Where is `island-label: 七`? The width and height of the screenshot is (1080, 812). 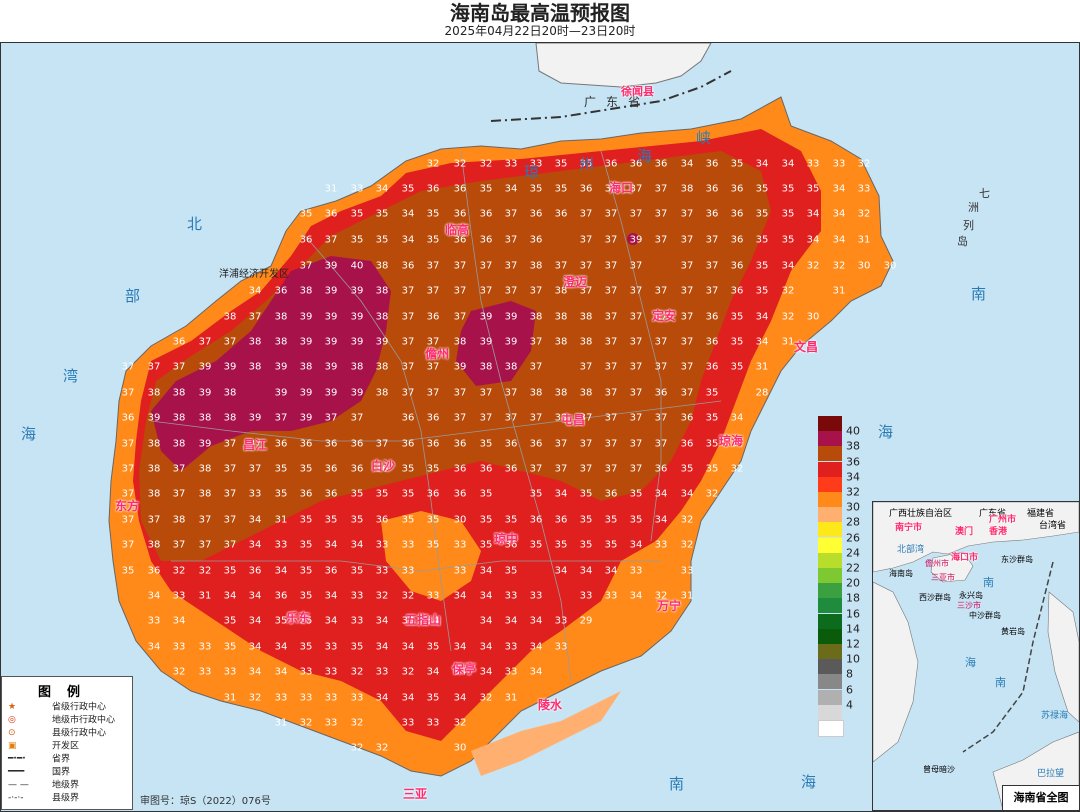 island-label: 七 is located at coordinates (984, 193).